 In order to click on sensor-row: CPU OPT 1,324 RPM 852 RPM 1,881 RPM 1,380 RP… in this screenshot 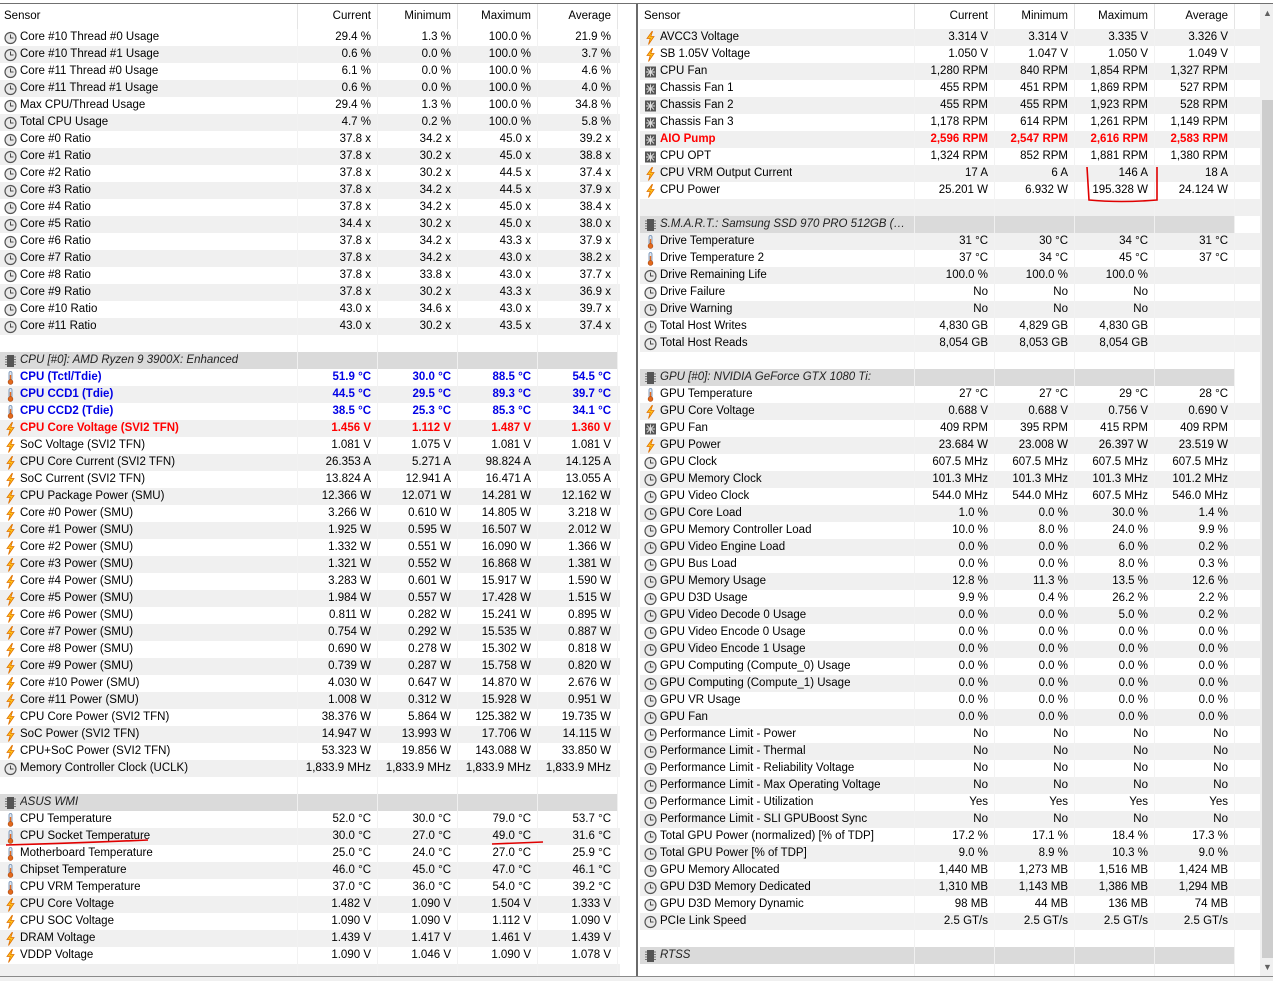, I will do `click(950, 156)`.